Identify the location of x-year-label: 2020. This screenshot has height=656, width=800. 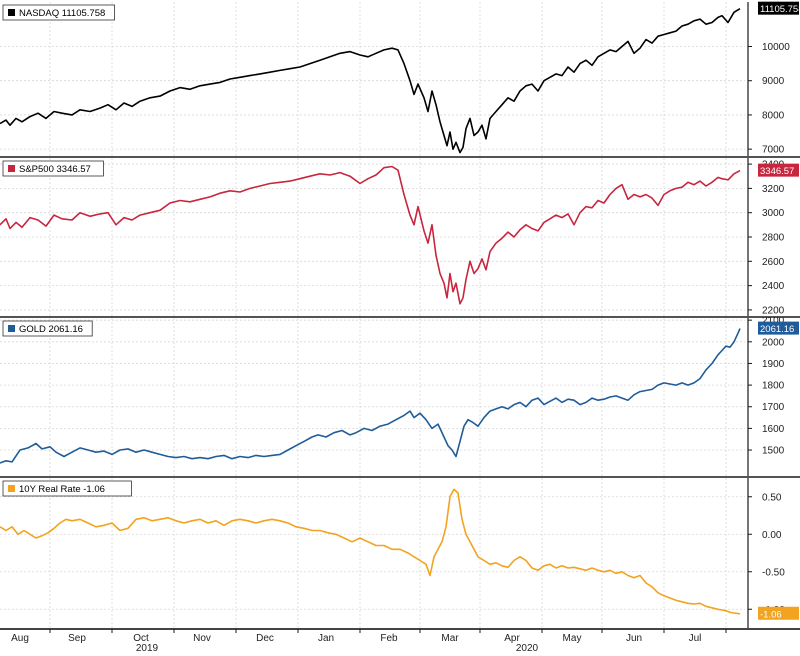
(527, 648).